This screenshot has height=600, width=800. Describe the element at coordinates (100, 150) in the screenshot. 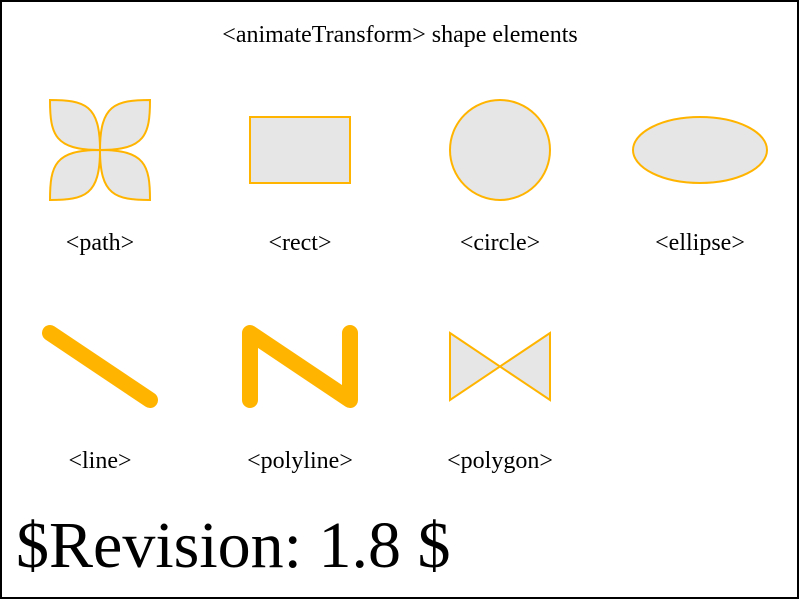

I see `path-shape` at that location.